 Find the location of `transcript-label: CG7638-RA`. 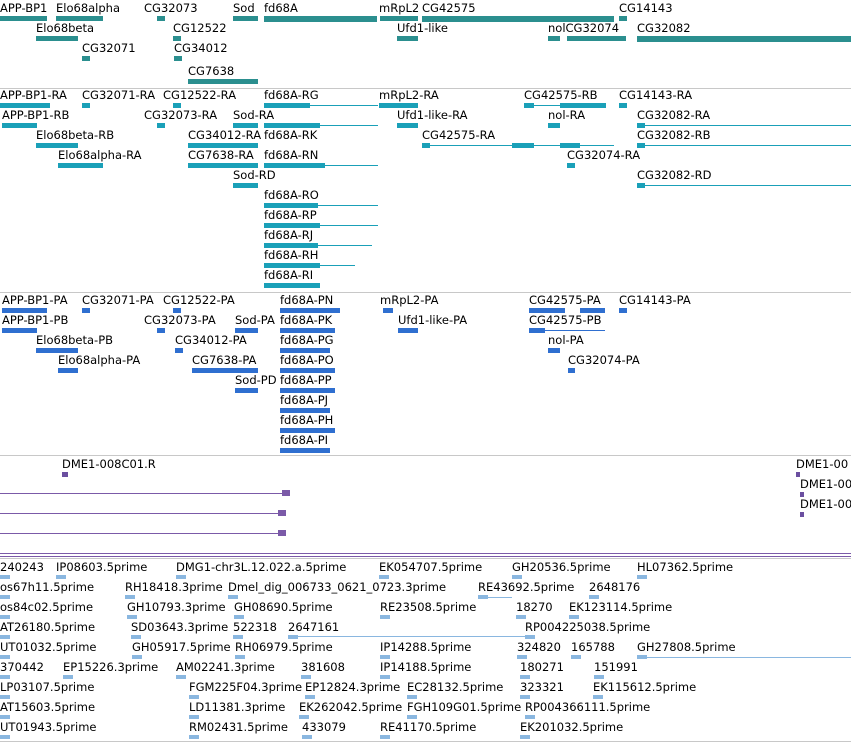

transcript-label: CG7638-RA is located at coordinates (221, 155).